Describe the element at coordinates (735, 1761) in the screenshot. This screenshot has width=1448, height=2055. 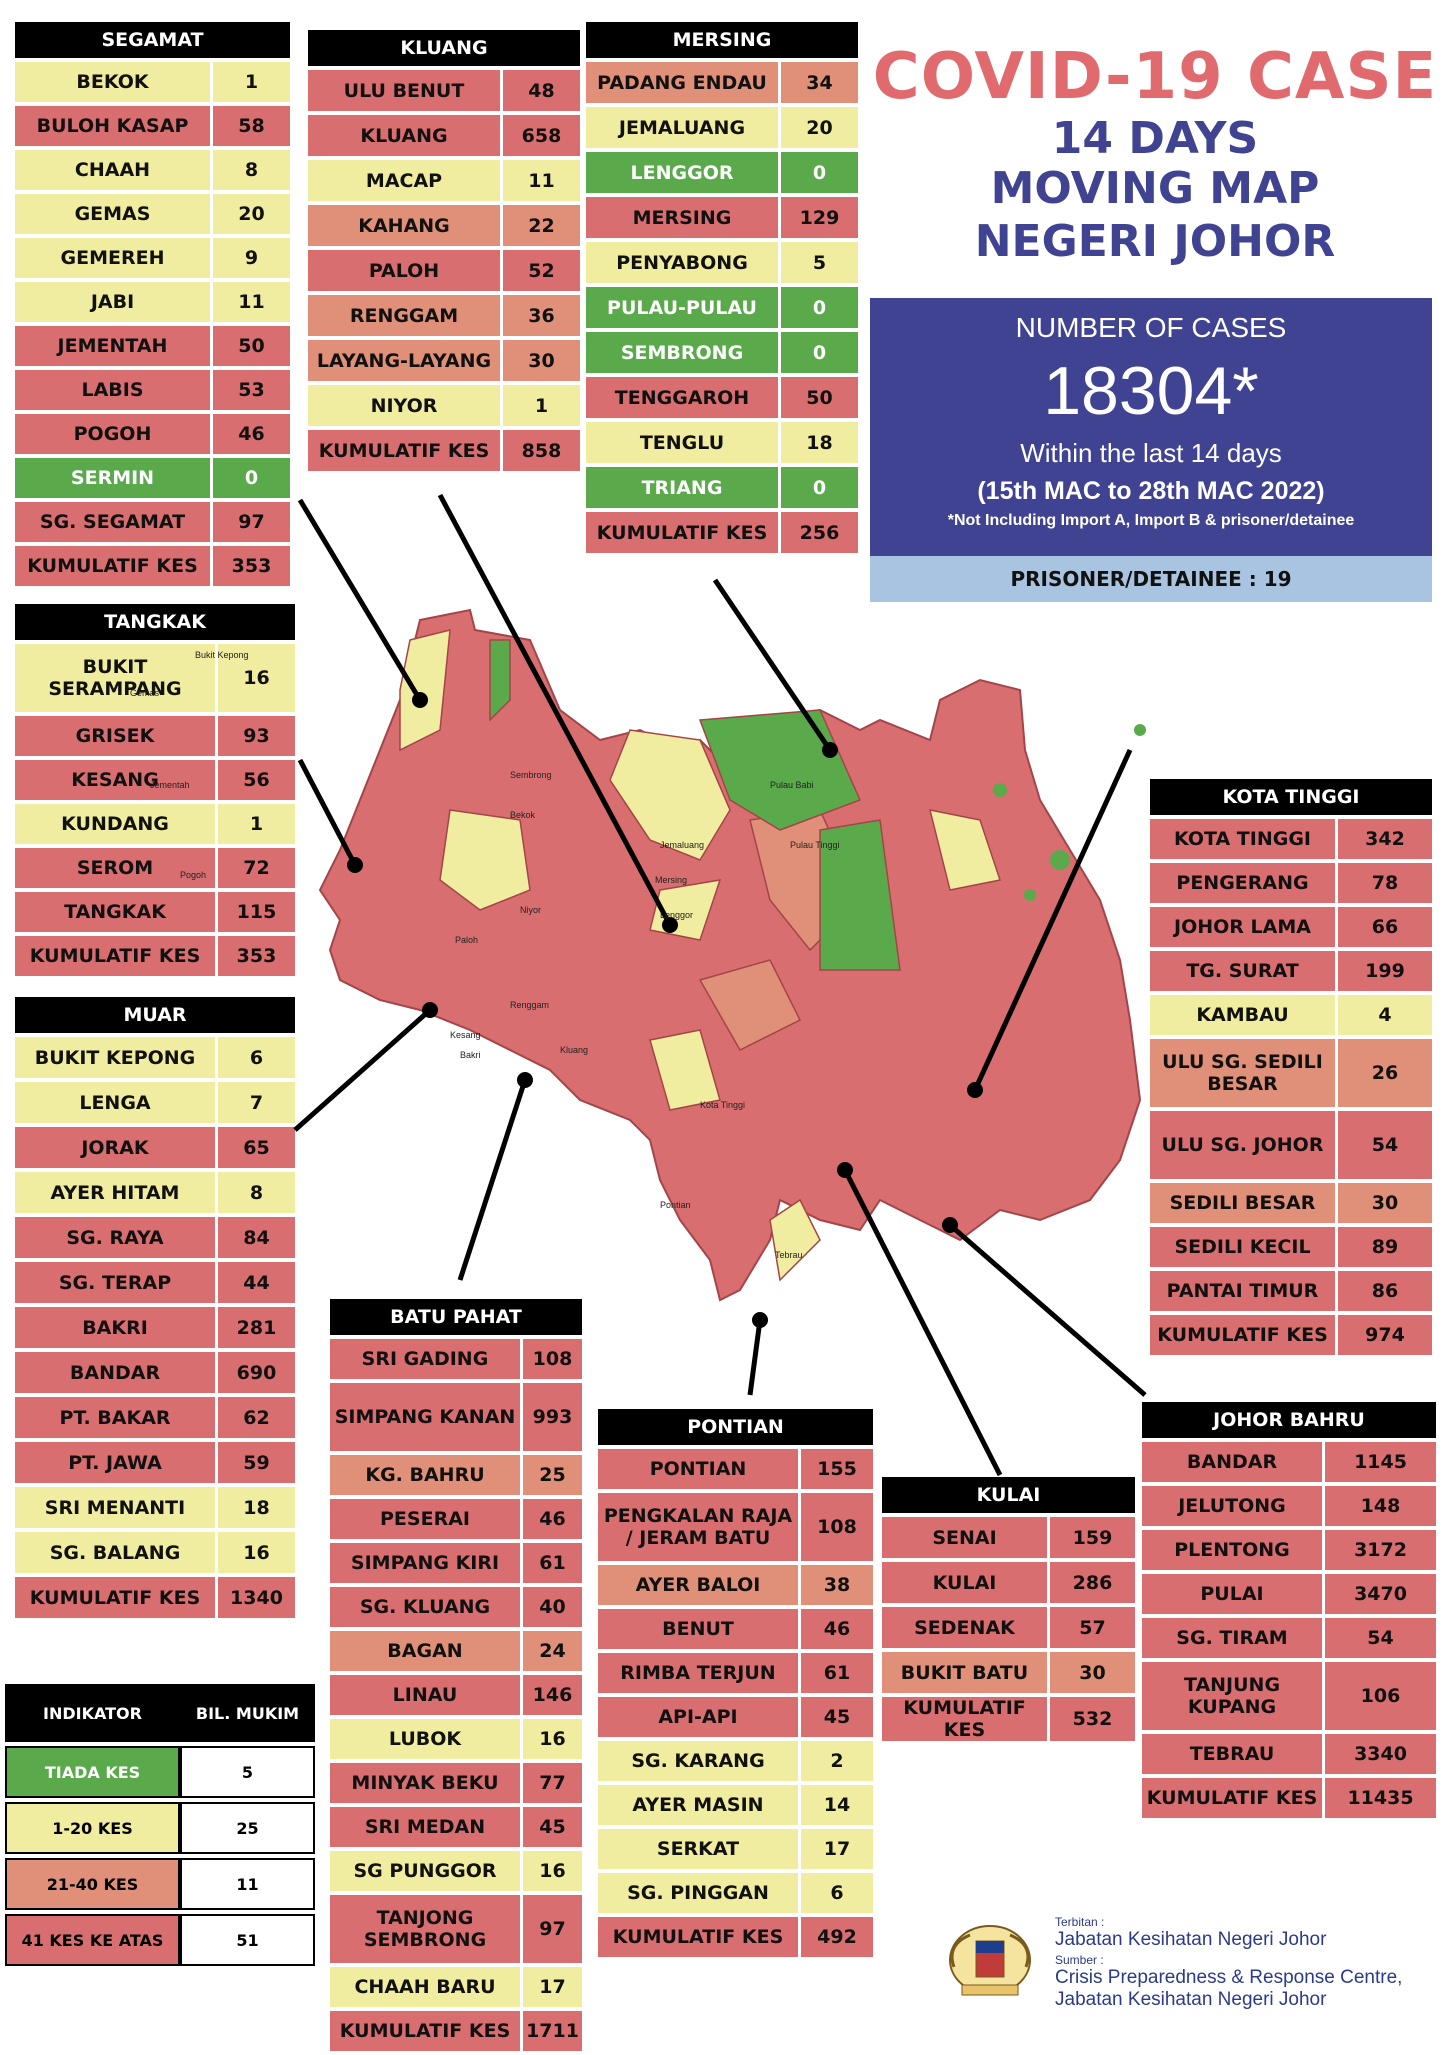
I see `table-row: SG. KARANG 2` at that location.